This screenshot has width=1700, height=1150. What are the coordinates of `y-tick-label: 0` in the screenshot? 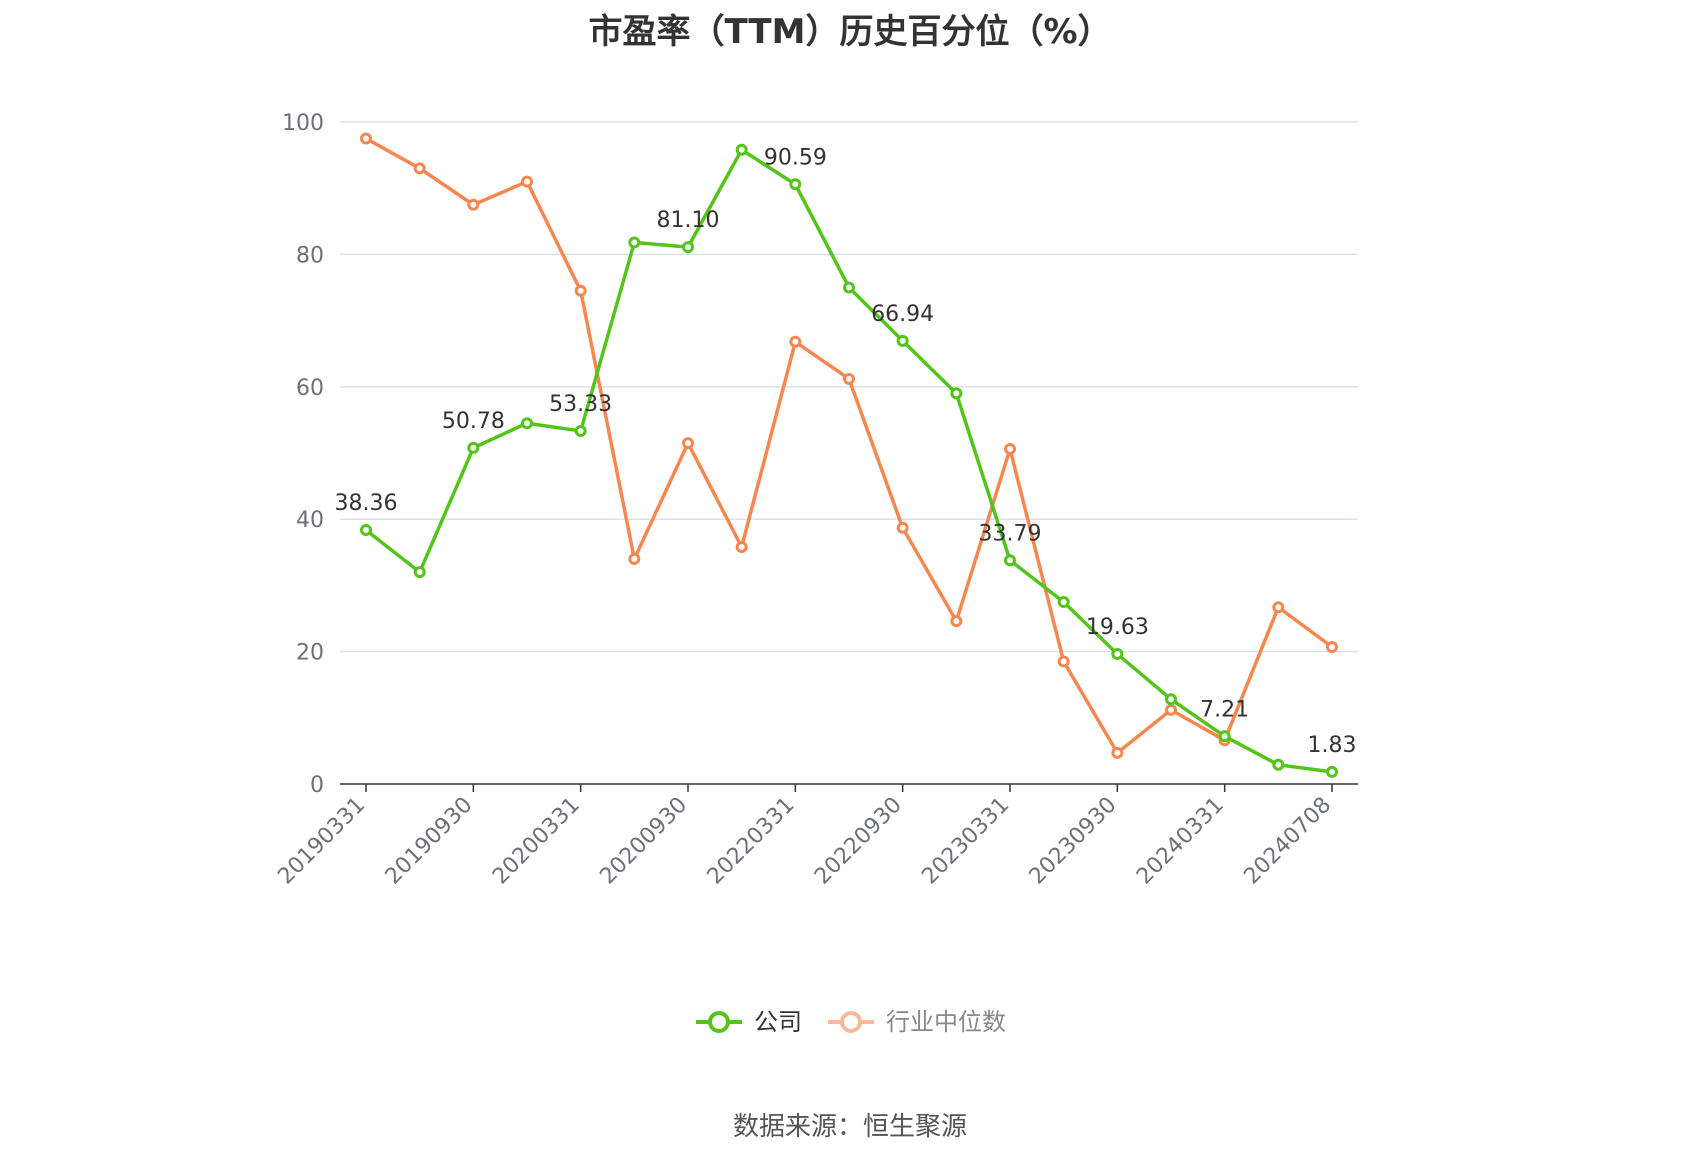 It's located at (317, 785).